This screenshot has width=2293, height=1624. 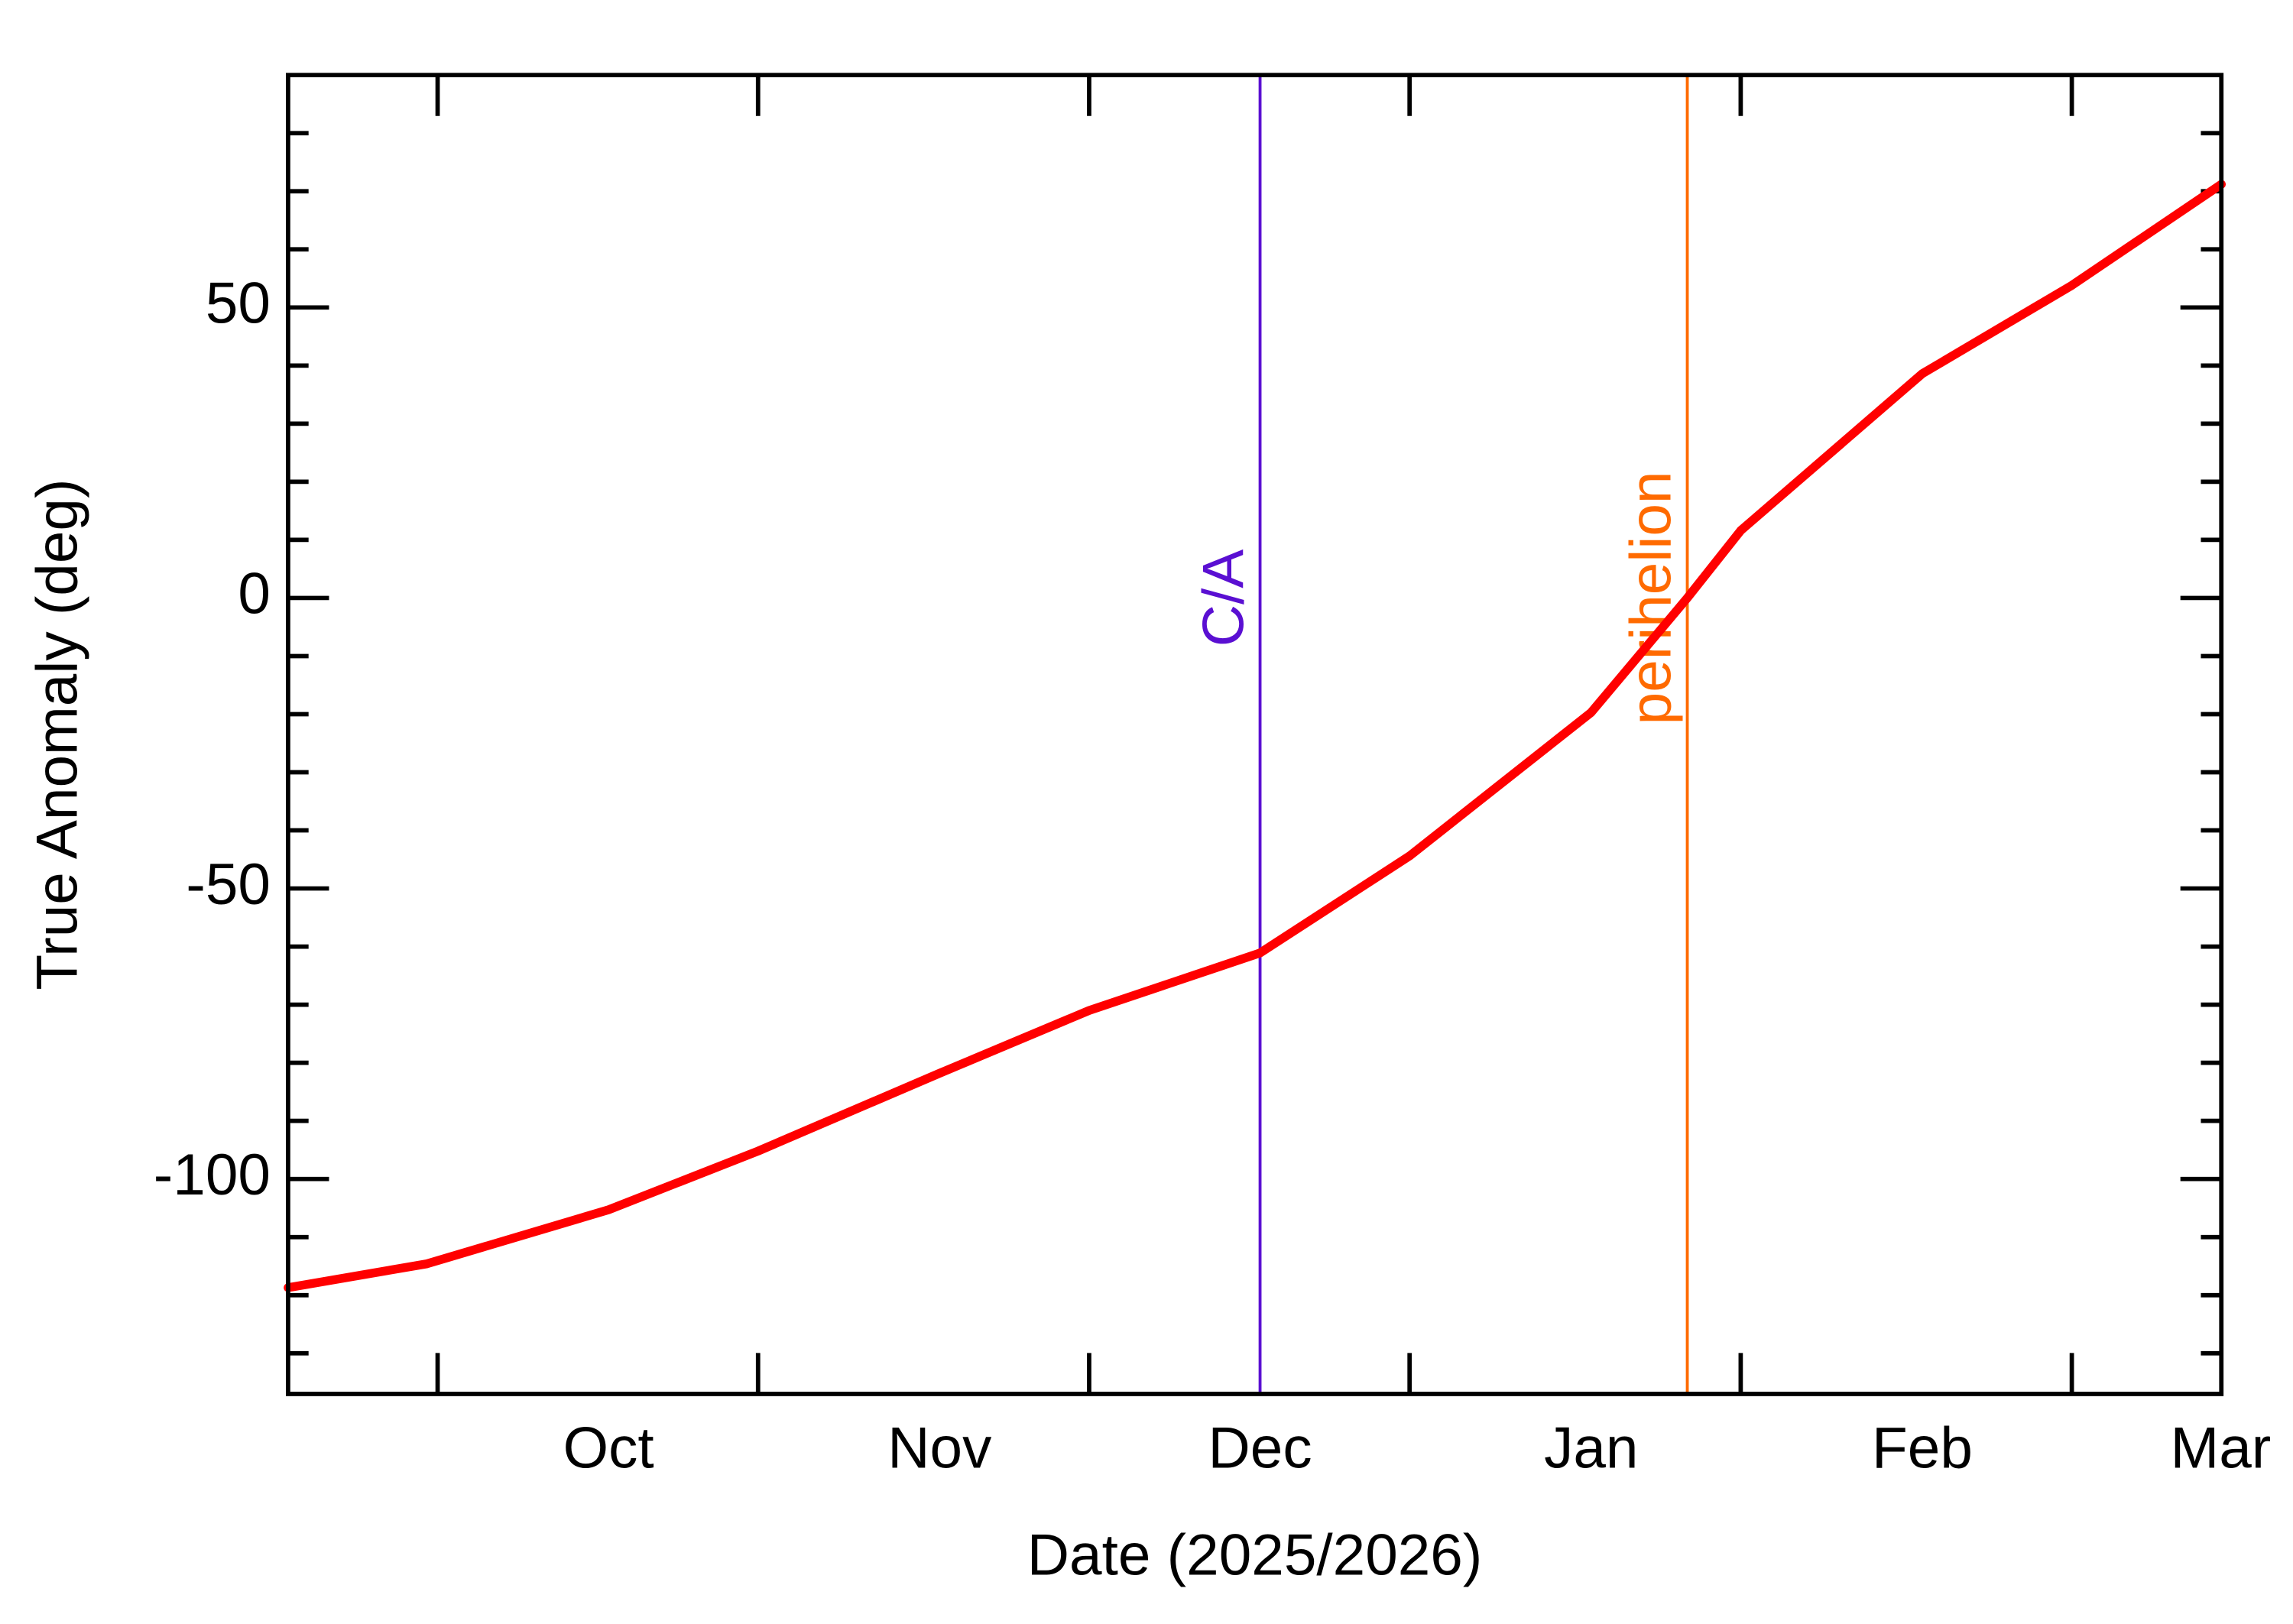 I want to click on x-tick-label: Feb, so click(x=1922, y=1448).